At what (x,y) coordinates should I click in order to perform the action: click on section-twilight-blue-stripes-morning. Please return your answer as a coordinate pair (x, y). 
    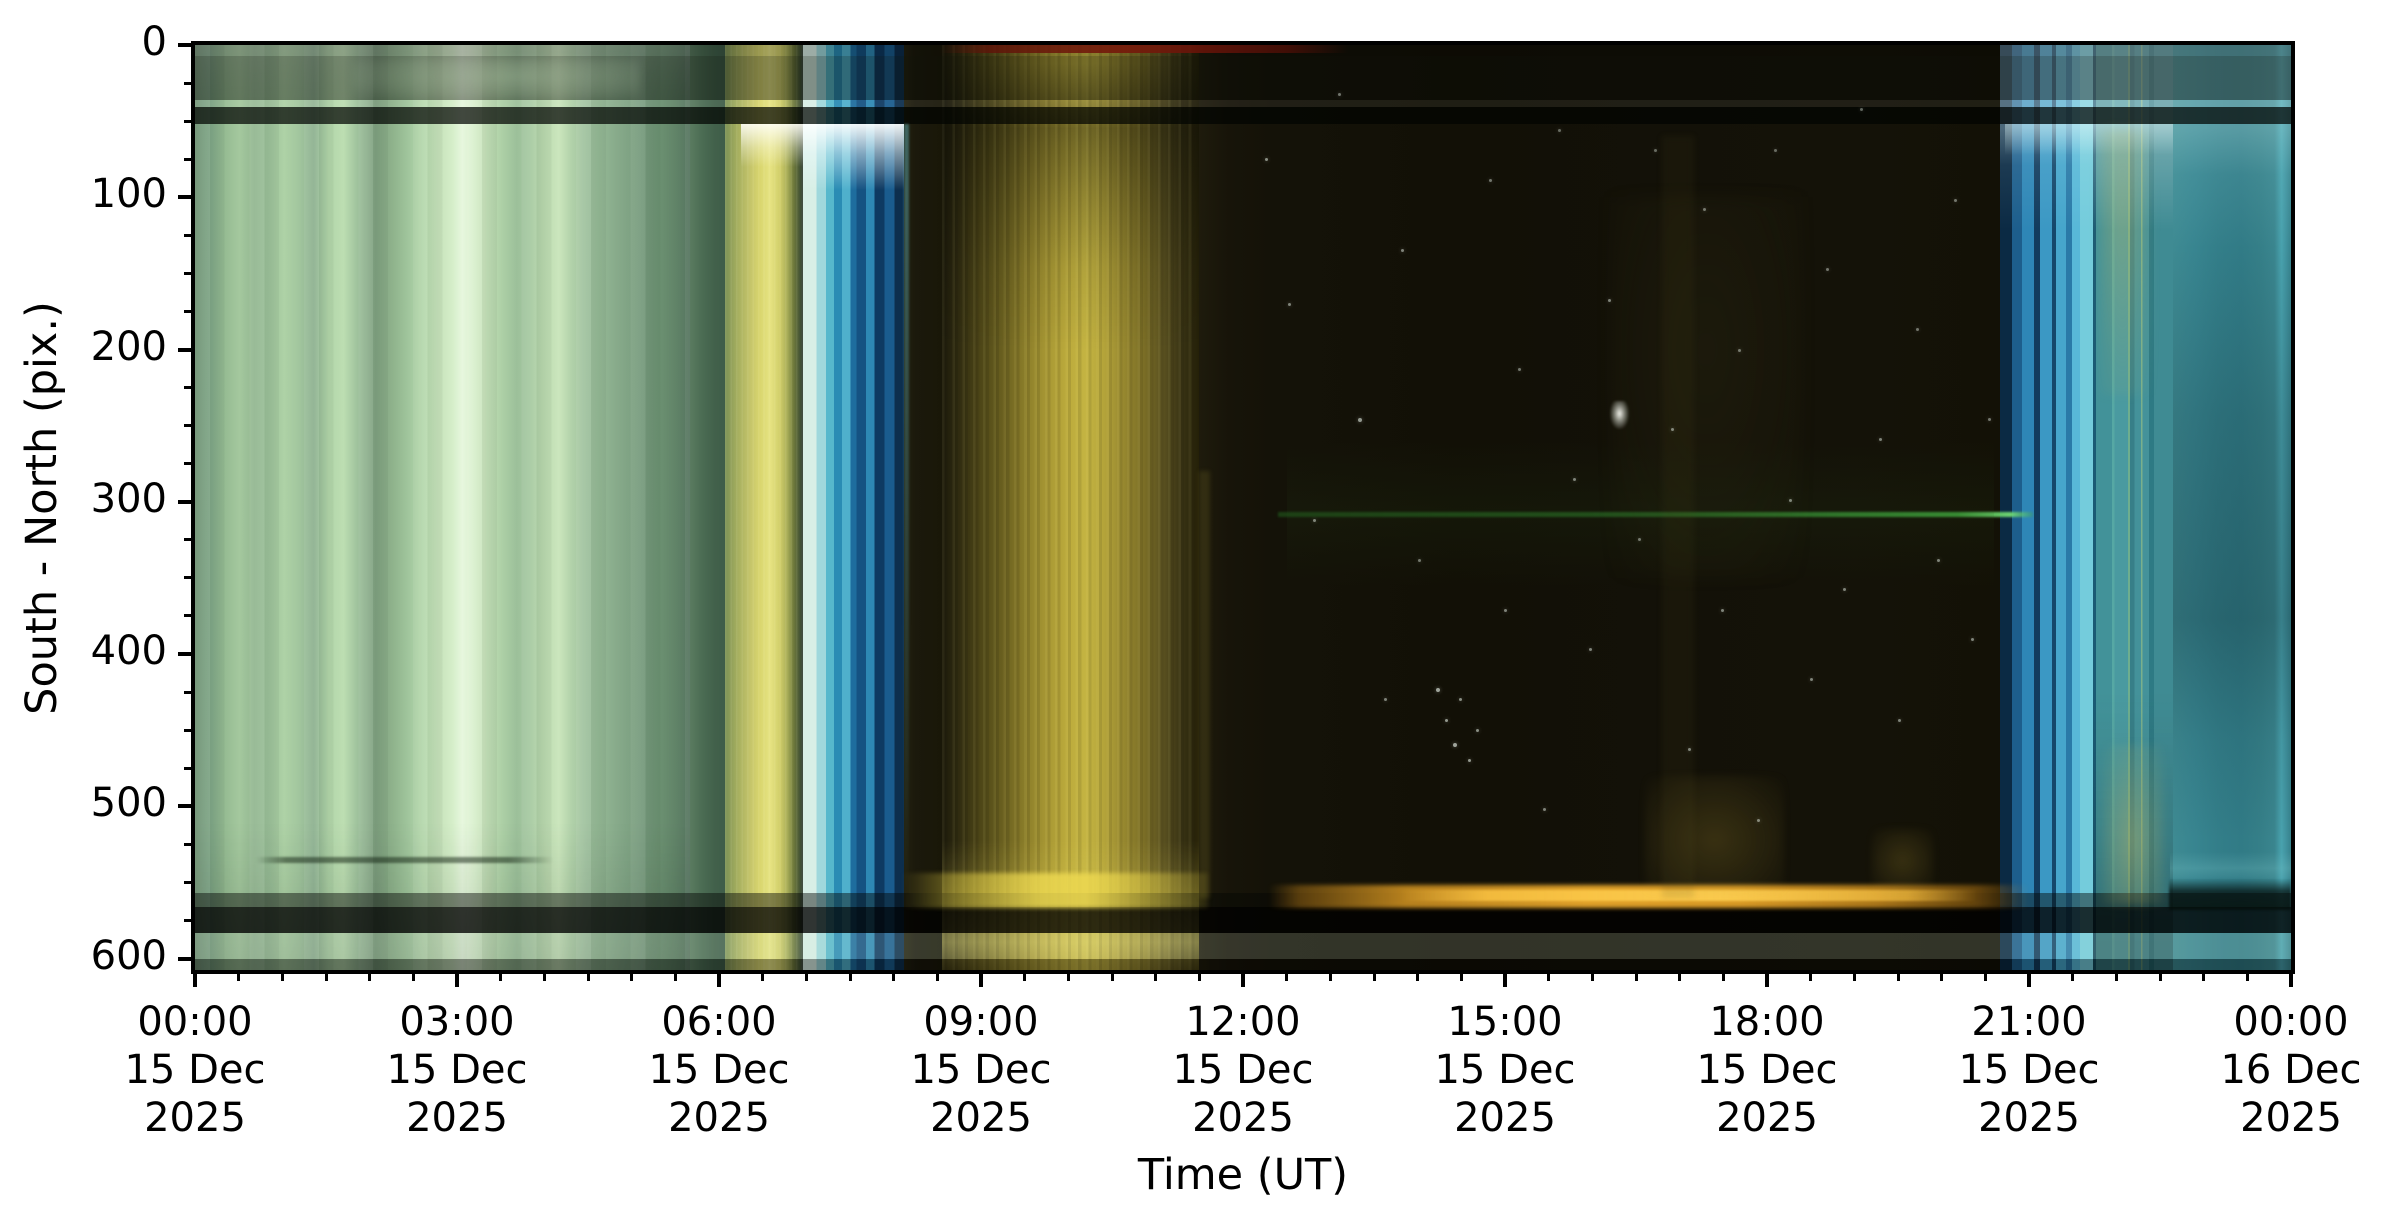
    Looking at the image, I should click on (853, 507).